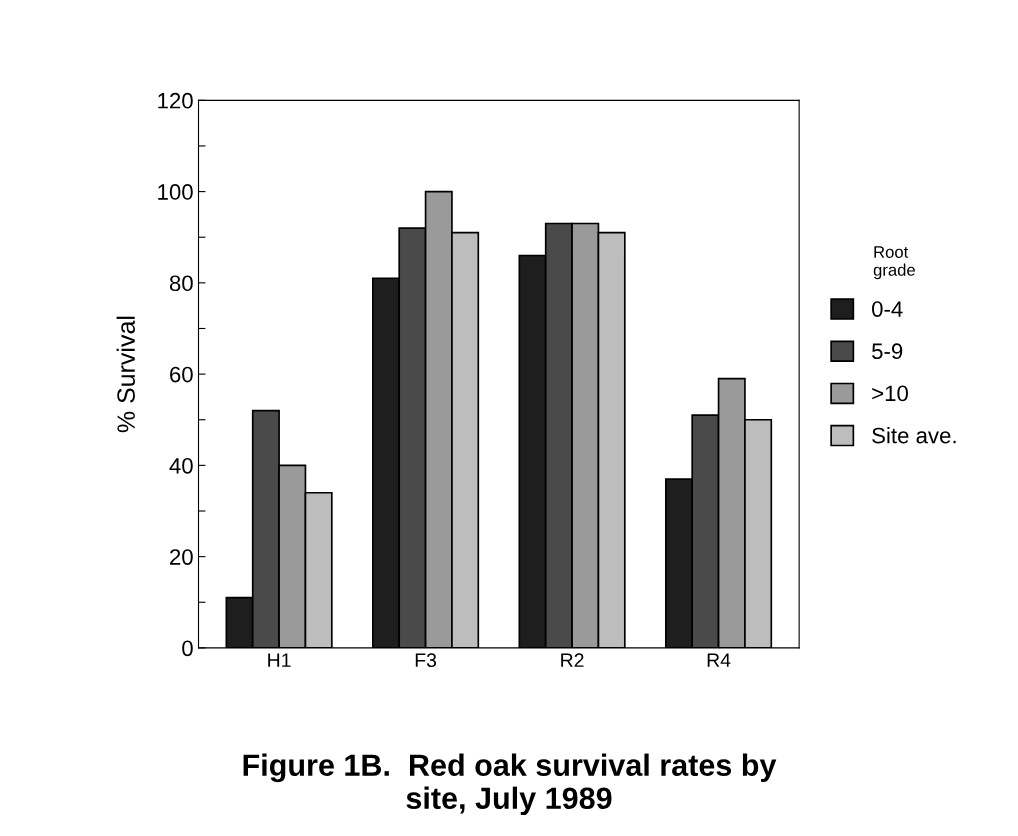 This screenshot has width=1018, height=836. Describe the element at coordinates (914, 435) in the screenshot. I see `legend-label: Site ave.` at that location.